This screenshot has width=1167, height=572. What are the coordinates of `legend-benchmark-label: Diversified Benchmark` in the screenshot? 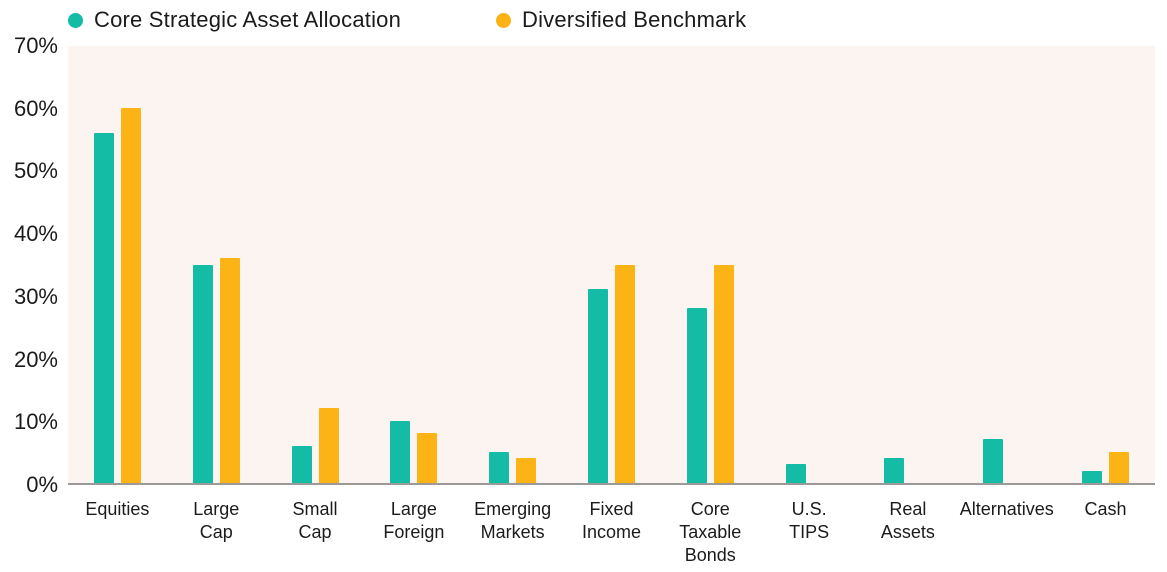 It's located at (634, 19).